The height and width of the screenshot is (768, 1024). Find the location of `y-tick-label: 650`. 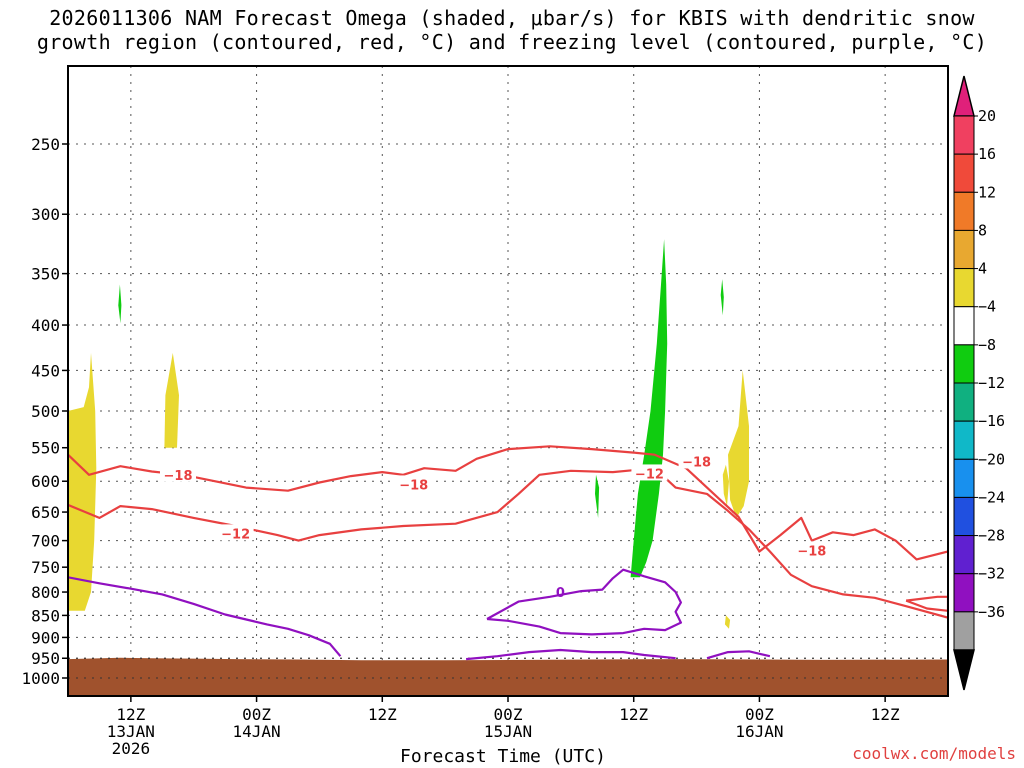

y-tick-label: 650 is located at coordinates (45, 512).